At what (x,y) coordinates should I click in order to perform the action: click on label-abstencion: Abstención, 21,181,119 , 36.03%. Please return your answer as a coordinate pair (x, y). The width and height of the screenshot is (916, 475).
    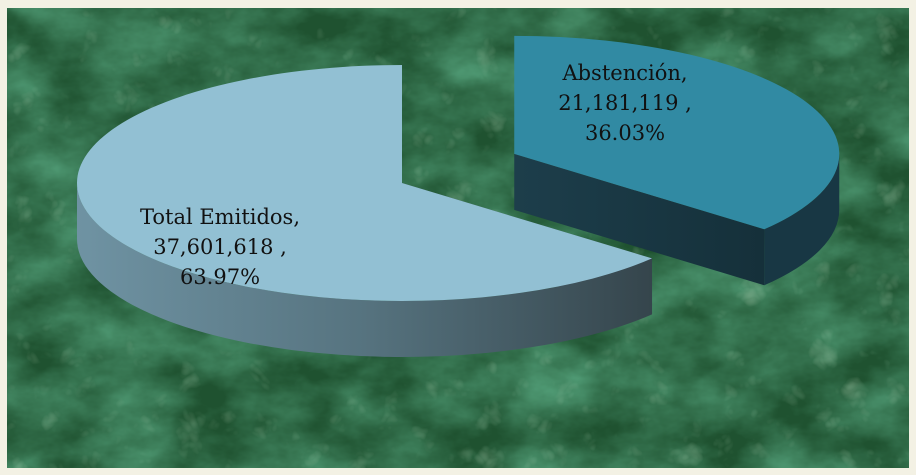
    Looking at the image, I should click on (625, 103).